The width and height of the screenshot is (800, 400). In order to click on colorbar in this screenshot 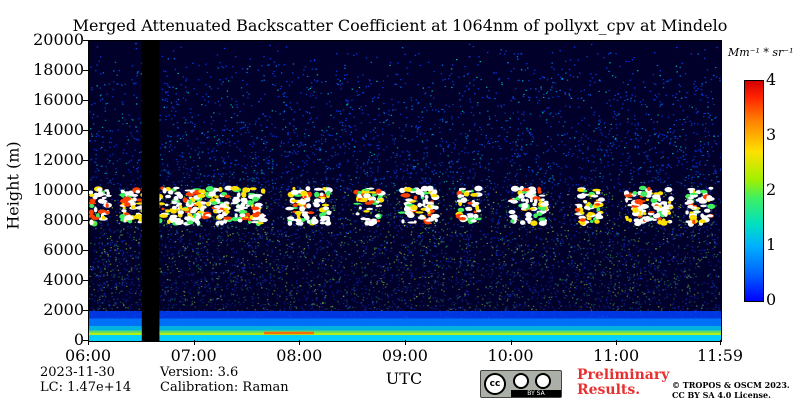, I will do `click(754, 191)`.